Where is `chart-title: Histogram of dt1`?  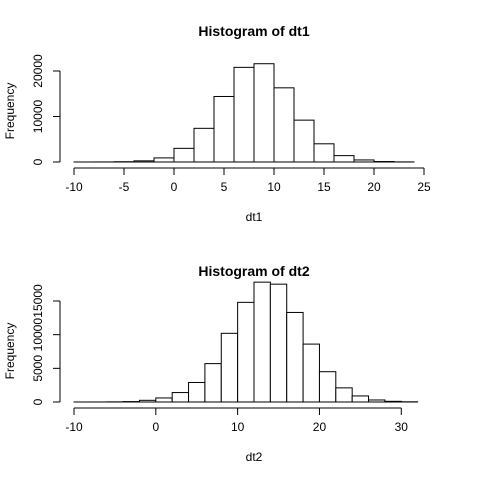
chart-title: Histogram of dt1 is located at coordinates (253, 31).